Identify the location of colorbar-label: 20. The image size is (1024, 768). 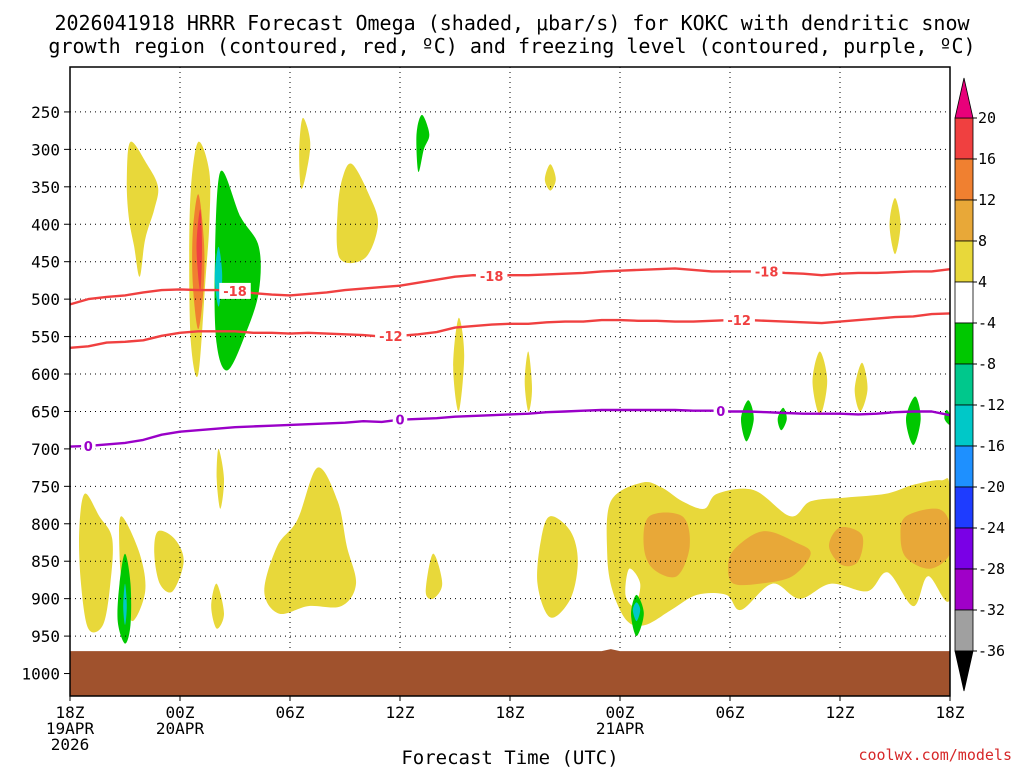
(987, 118).